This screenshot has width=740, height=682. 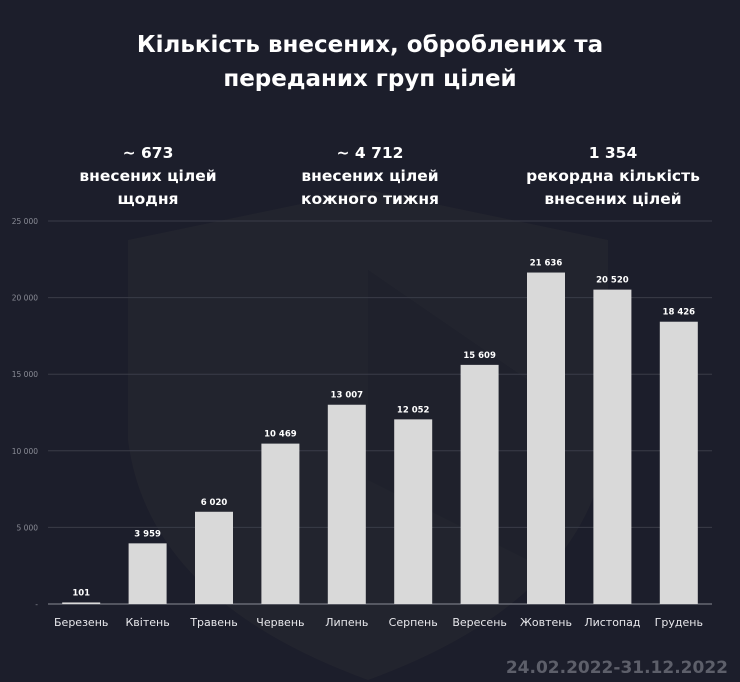 What do you see at coordinates (678, 462) in the screenshot?
I see `bar-Грудень` at bounding box center [678, 462].